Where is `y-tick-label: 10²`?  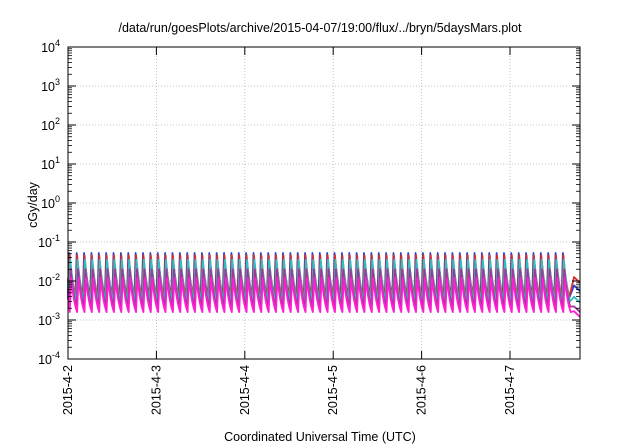 y-tick-label: 10² is located at coordinates (50, 124).